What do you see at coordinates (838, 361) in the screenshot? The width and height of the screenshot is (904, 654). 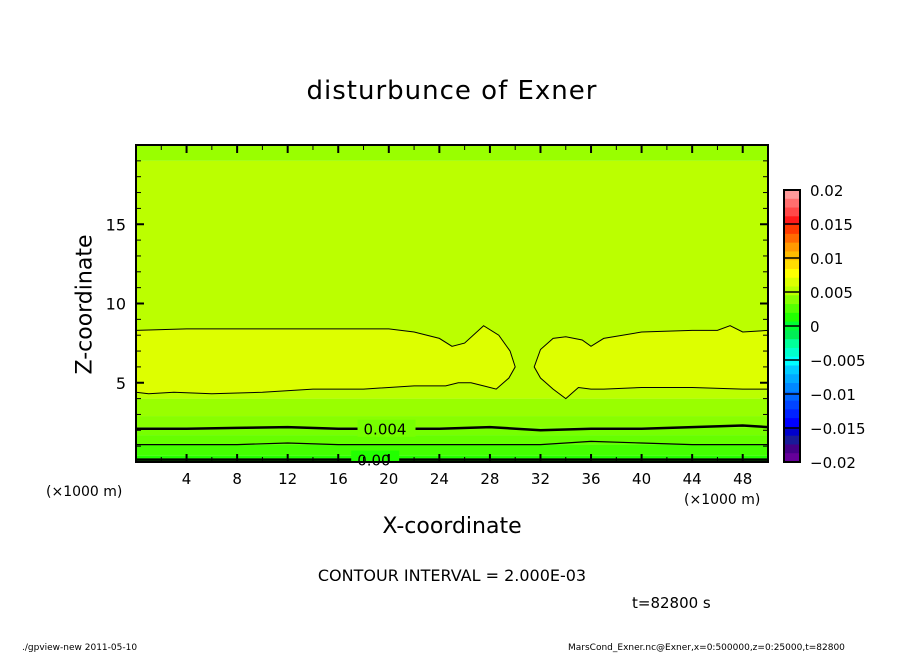 I see `colorbar-tick-label: −0.005` at bounding box center [838, 361].